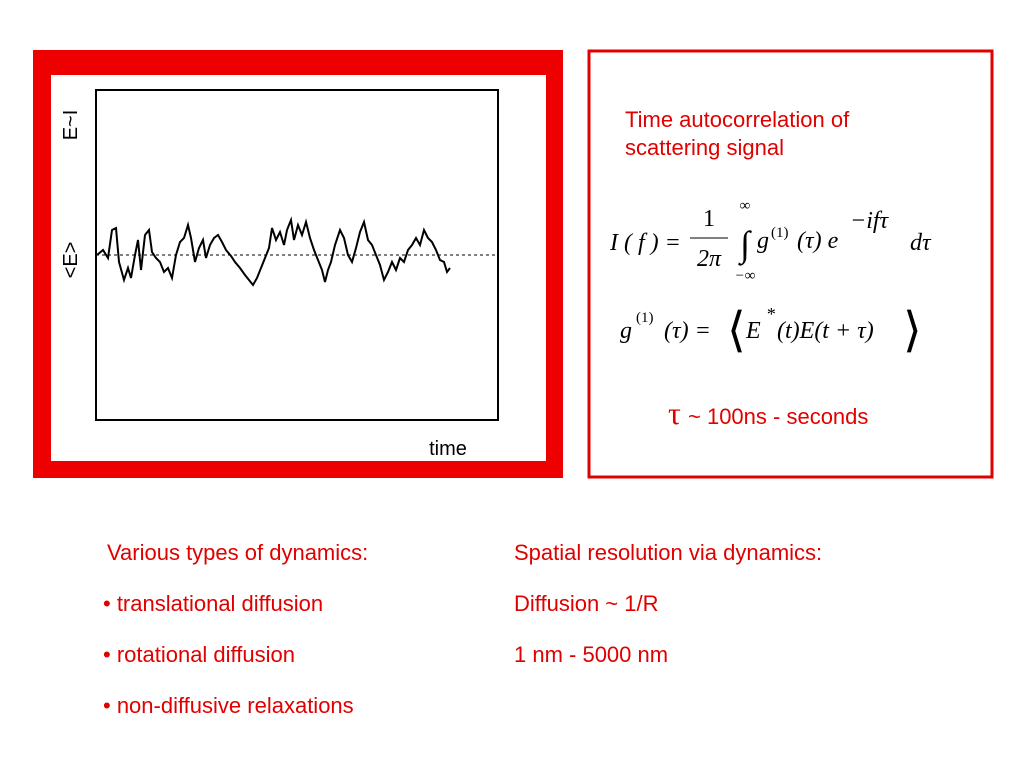  Describe the element at coordinates (591, 654) in the screenshot. I see `list-item: 1 nm - 5000 nm` at that location.